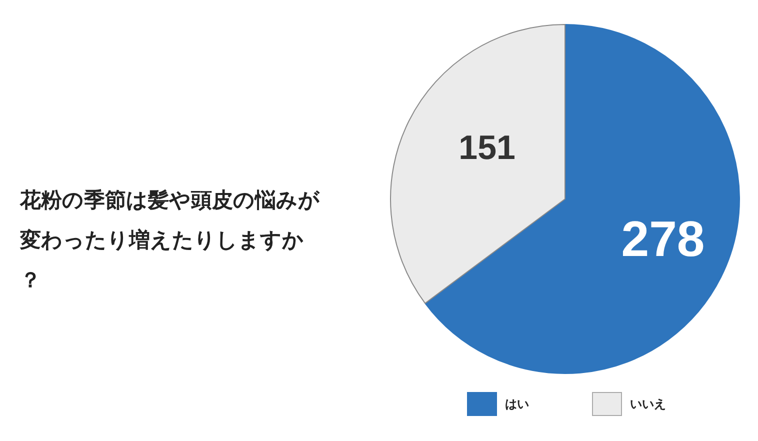 The image size is (758, 441). I want to click on data-label: 151, so click(487, 148).